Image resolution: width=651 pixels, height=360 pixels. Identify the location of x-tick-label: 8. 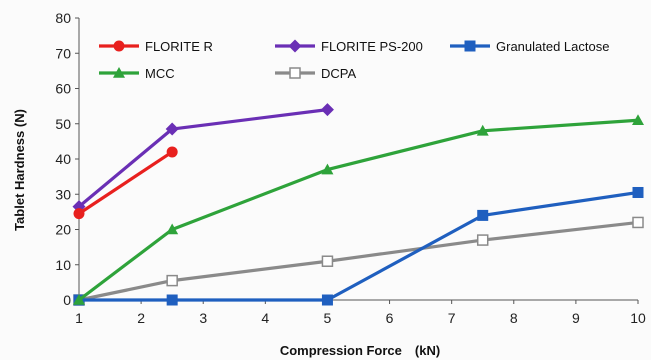
(514, 318).